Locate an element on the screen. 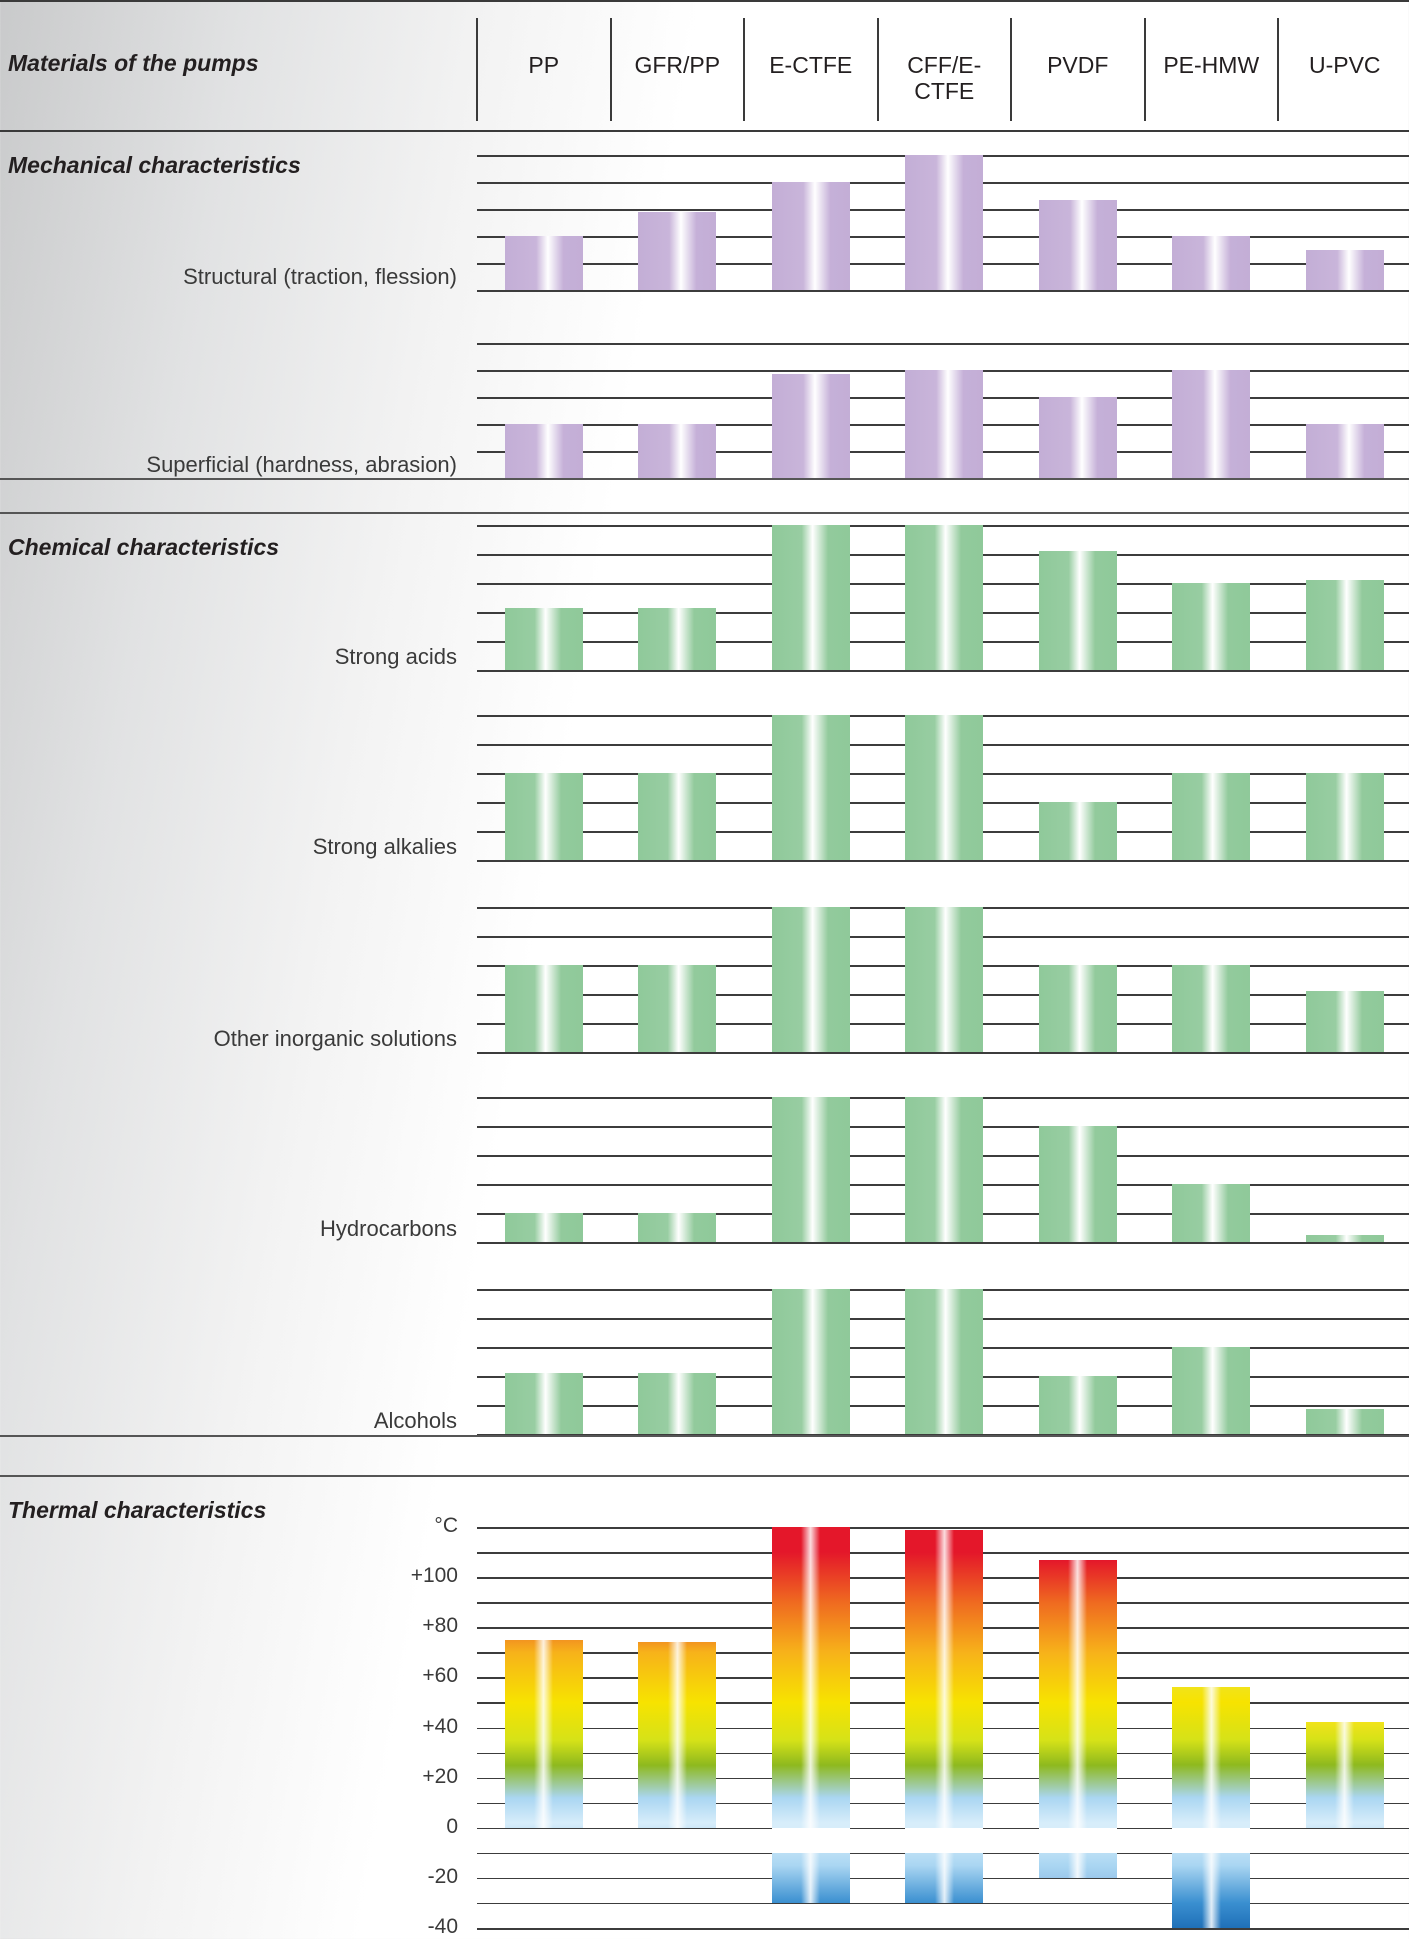 This screenshot has width=1409, height=1939. bar-chem-4-pp is located at coordinates (543, 1403).